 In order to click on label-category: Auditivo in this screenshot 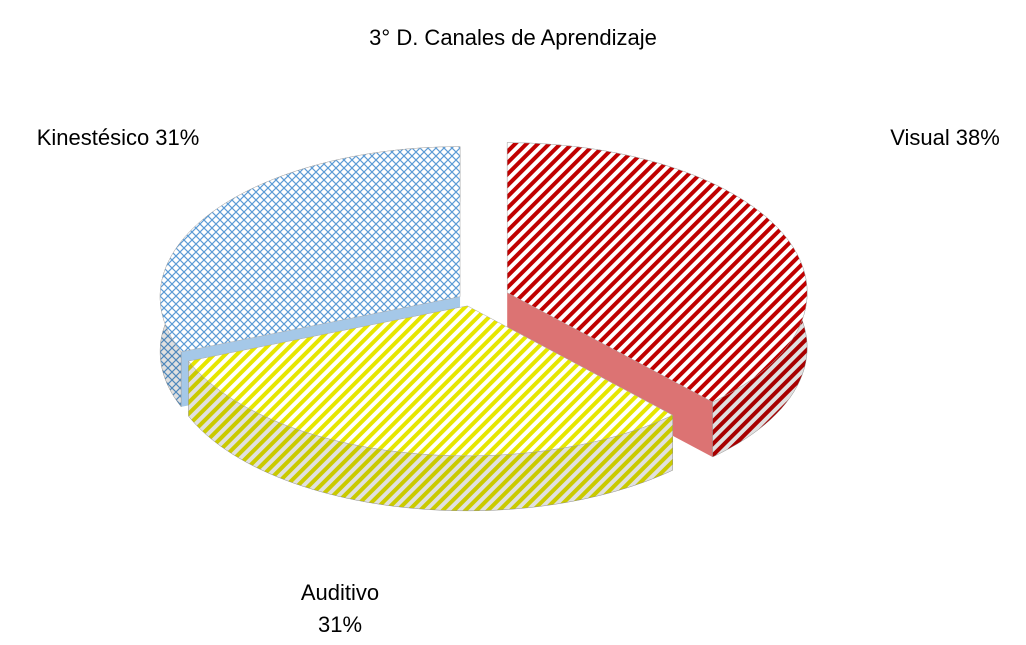, I will do `click(340, 592)`.